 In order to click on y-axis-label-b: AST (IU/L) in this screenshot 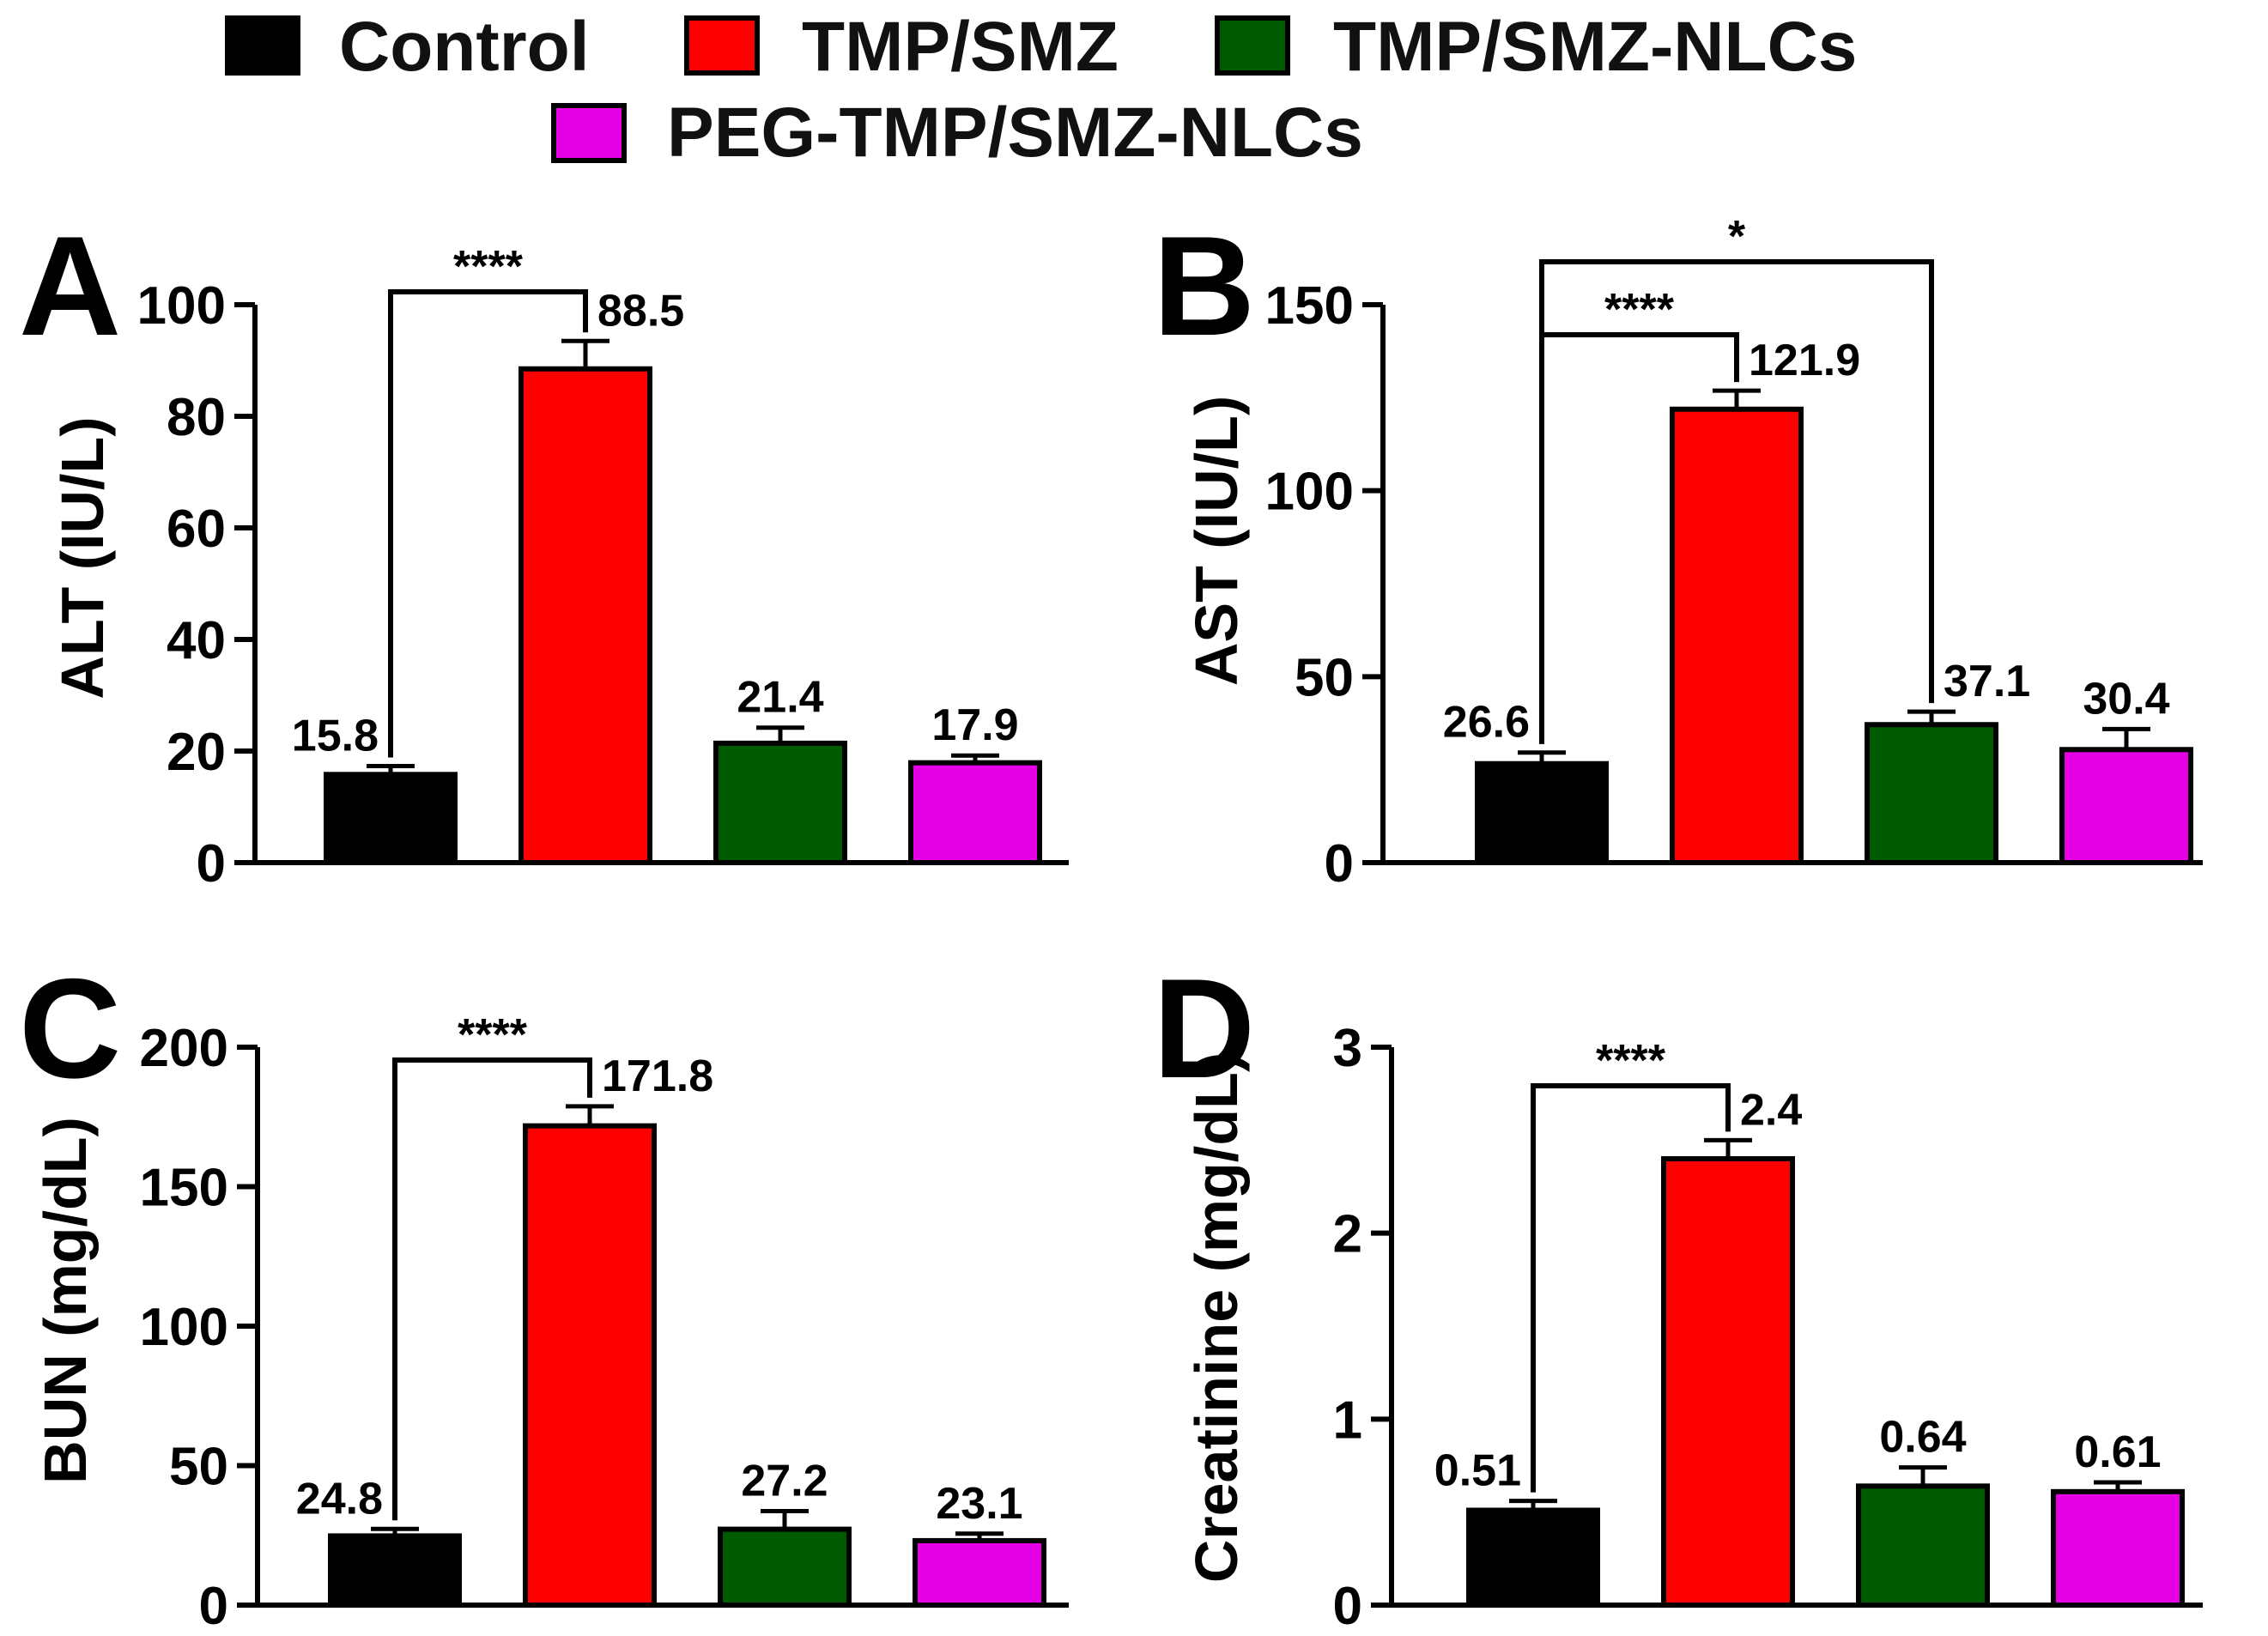, I will do `click(1216, 541)`.